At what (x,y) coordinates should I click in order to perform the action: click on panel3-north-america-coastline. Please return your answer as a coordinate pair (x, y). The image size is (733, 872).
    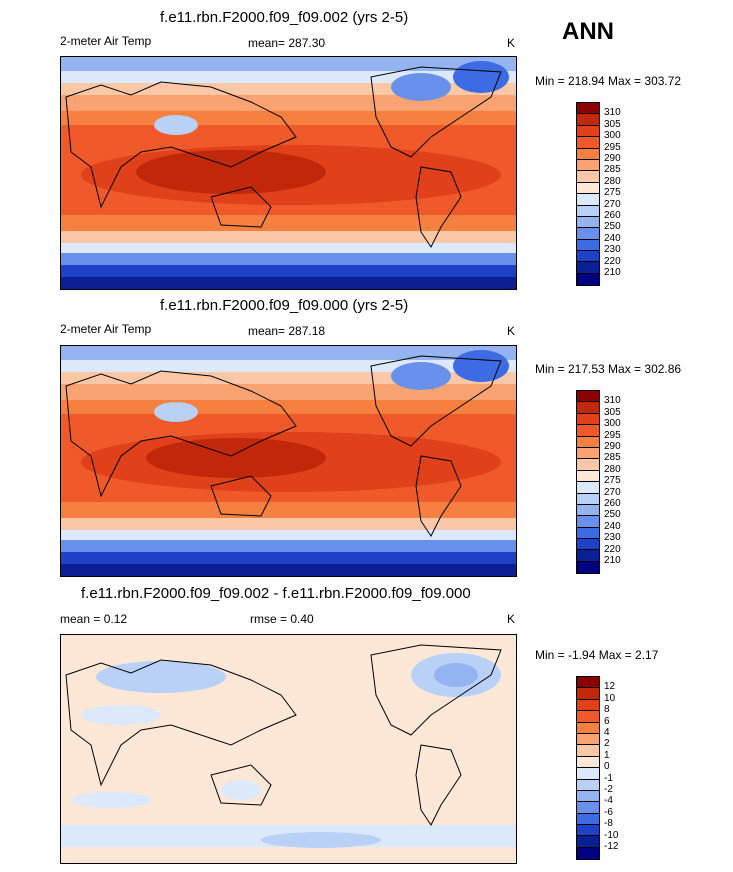
    Looking at the image, I should click on (436, 690).